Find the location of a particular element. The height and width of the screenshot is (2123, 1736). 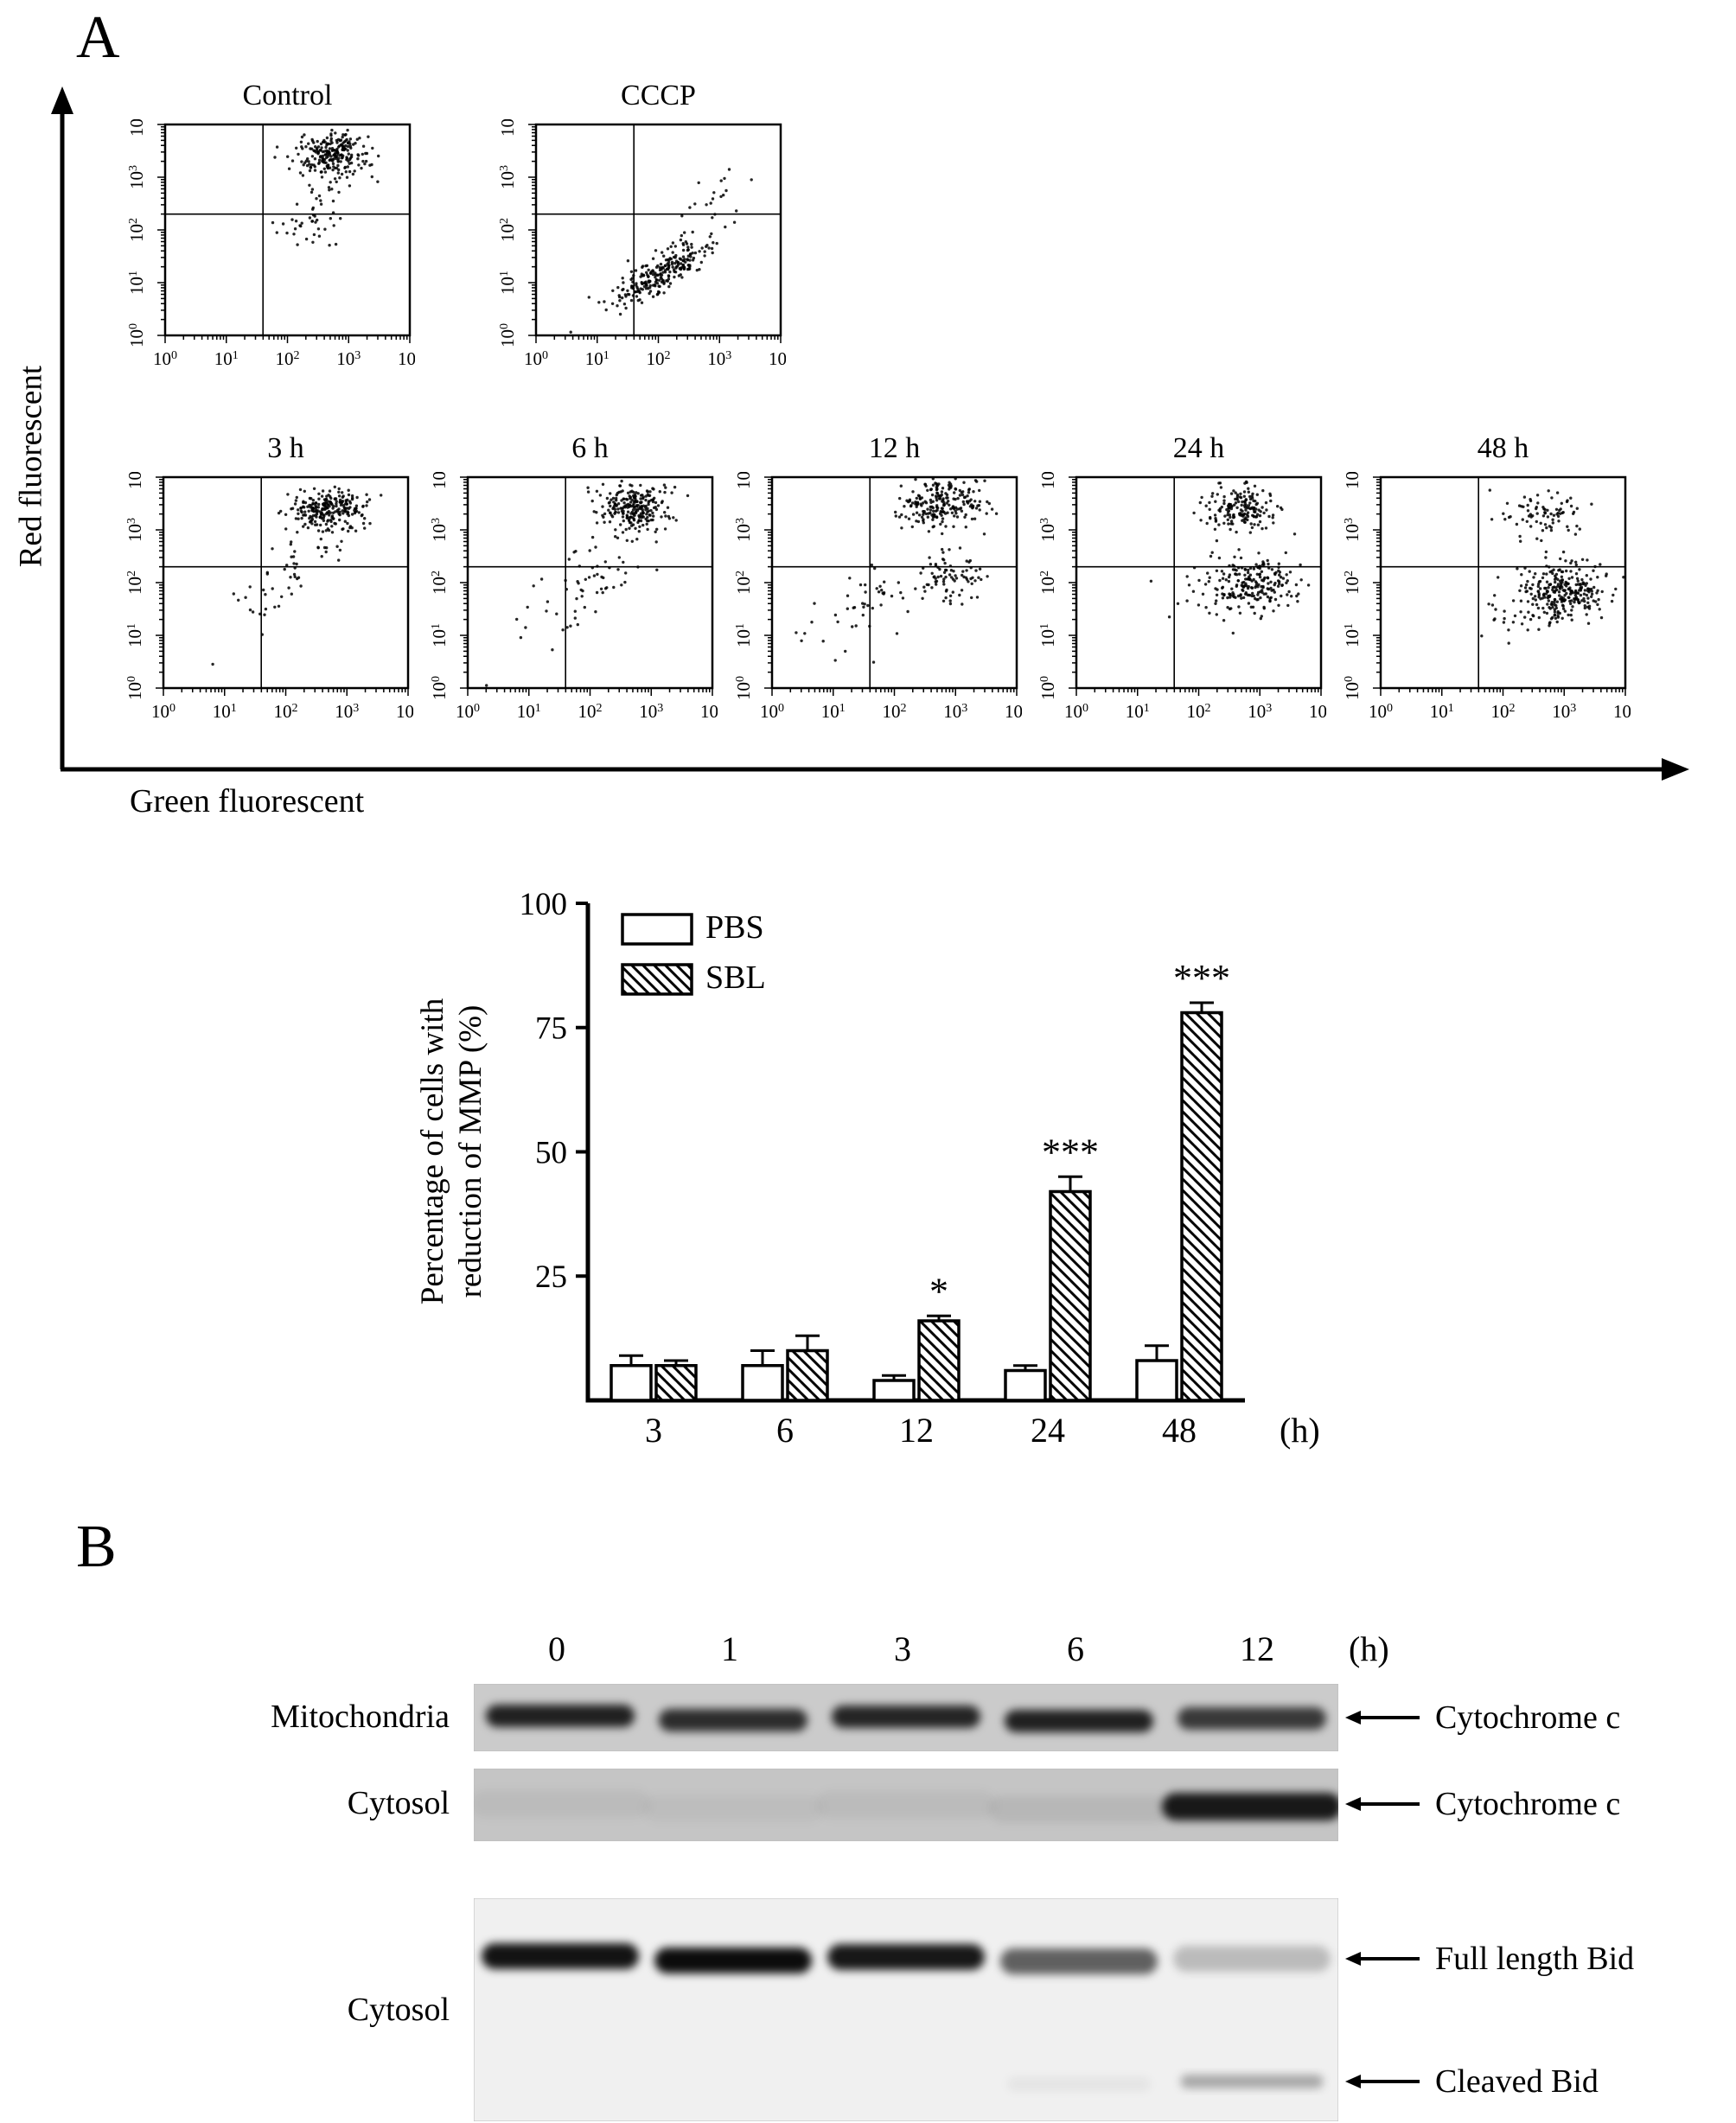

band-marker-row: Full length Bid is located at coordinates (1489, 1959).